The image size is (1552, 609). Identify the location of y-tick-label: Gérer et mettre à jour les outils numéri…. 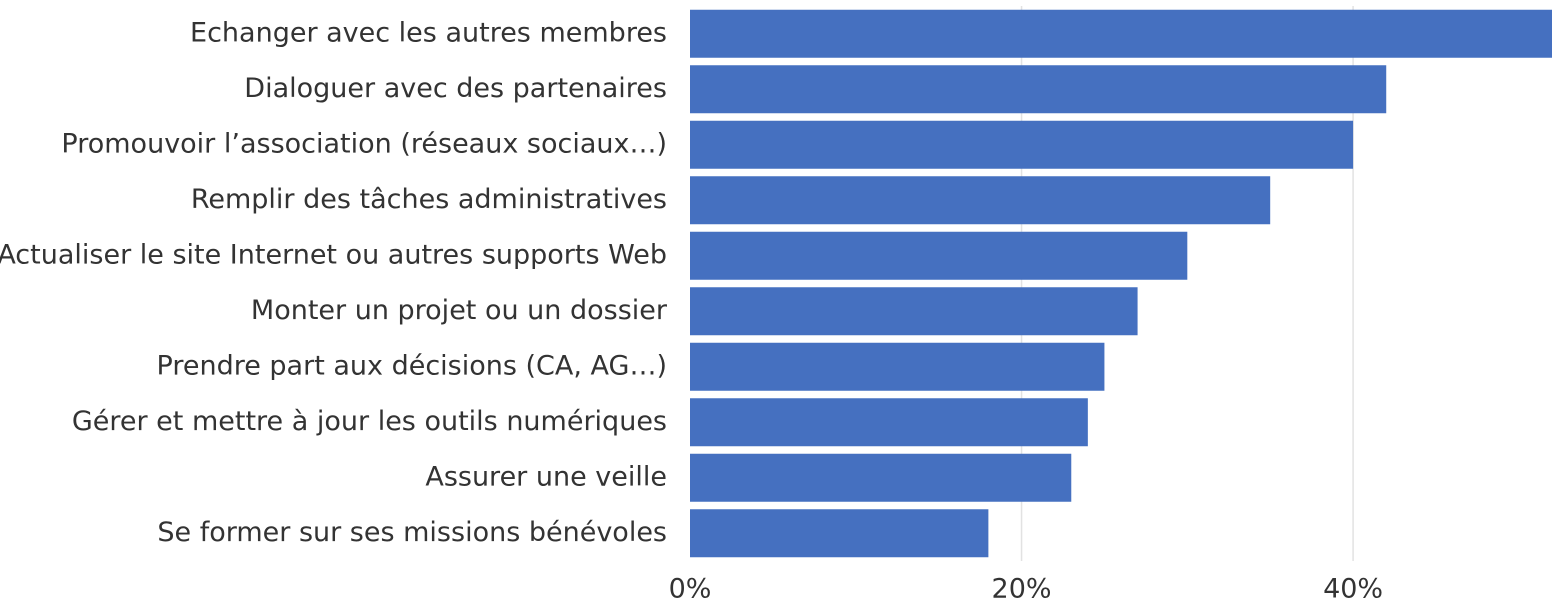
(369, 421).